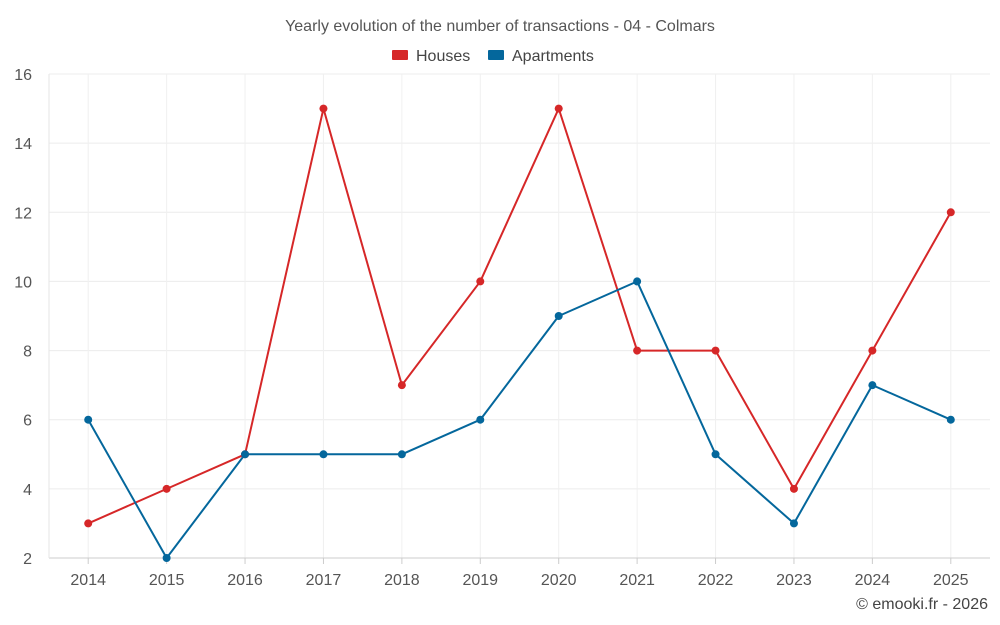 Image resolution: width=1000 pixels, height=625 pixels. What do you see at coordinates (950, 419) in the screenshot?
I see `data-point-apartments-2025` at bounding box center [950, 419].